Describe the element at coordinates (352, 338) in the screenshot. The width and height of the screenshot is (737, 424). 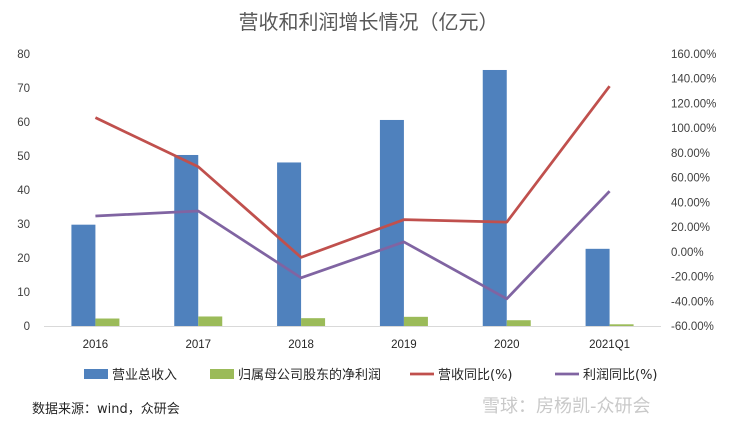
I see `category-axis: 2016 2017 2018 2019 2020 2021Q1` at that location.